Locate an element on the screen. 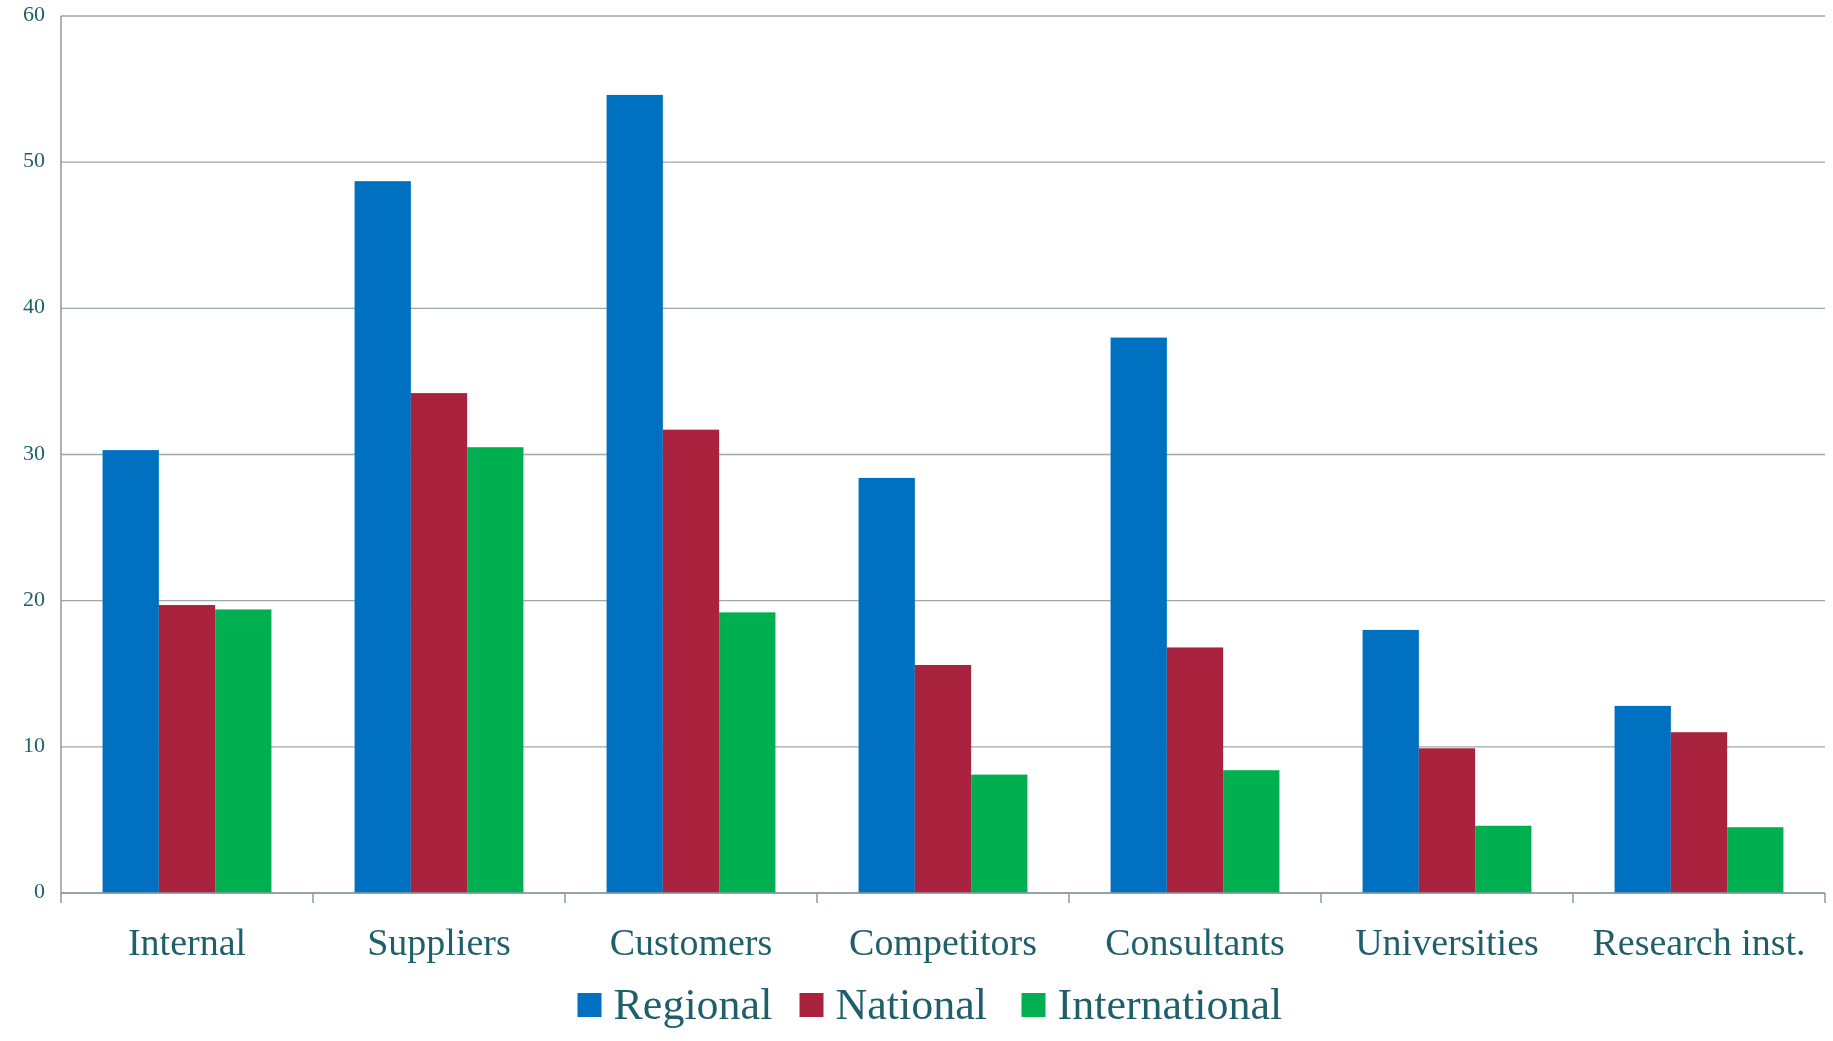 Image resolution: width=1833 pixels, height=1041 pixels. x-tick-label: Suppliers is located at coordinates (439, 942).